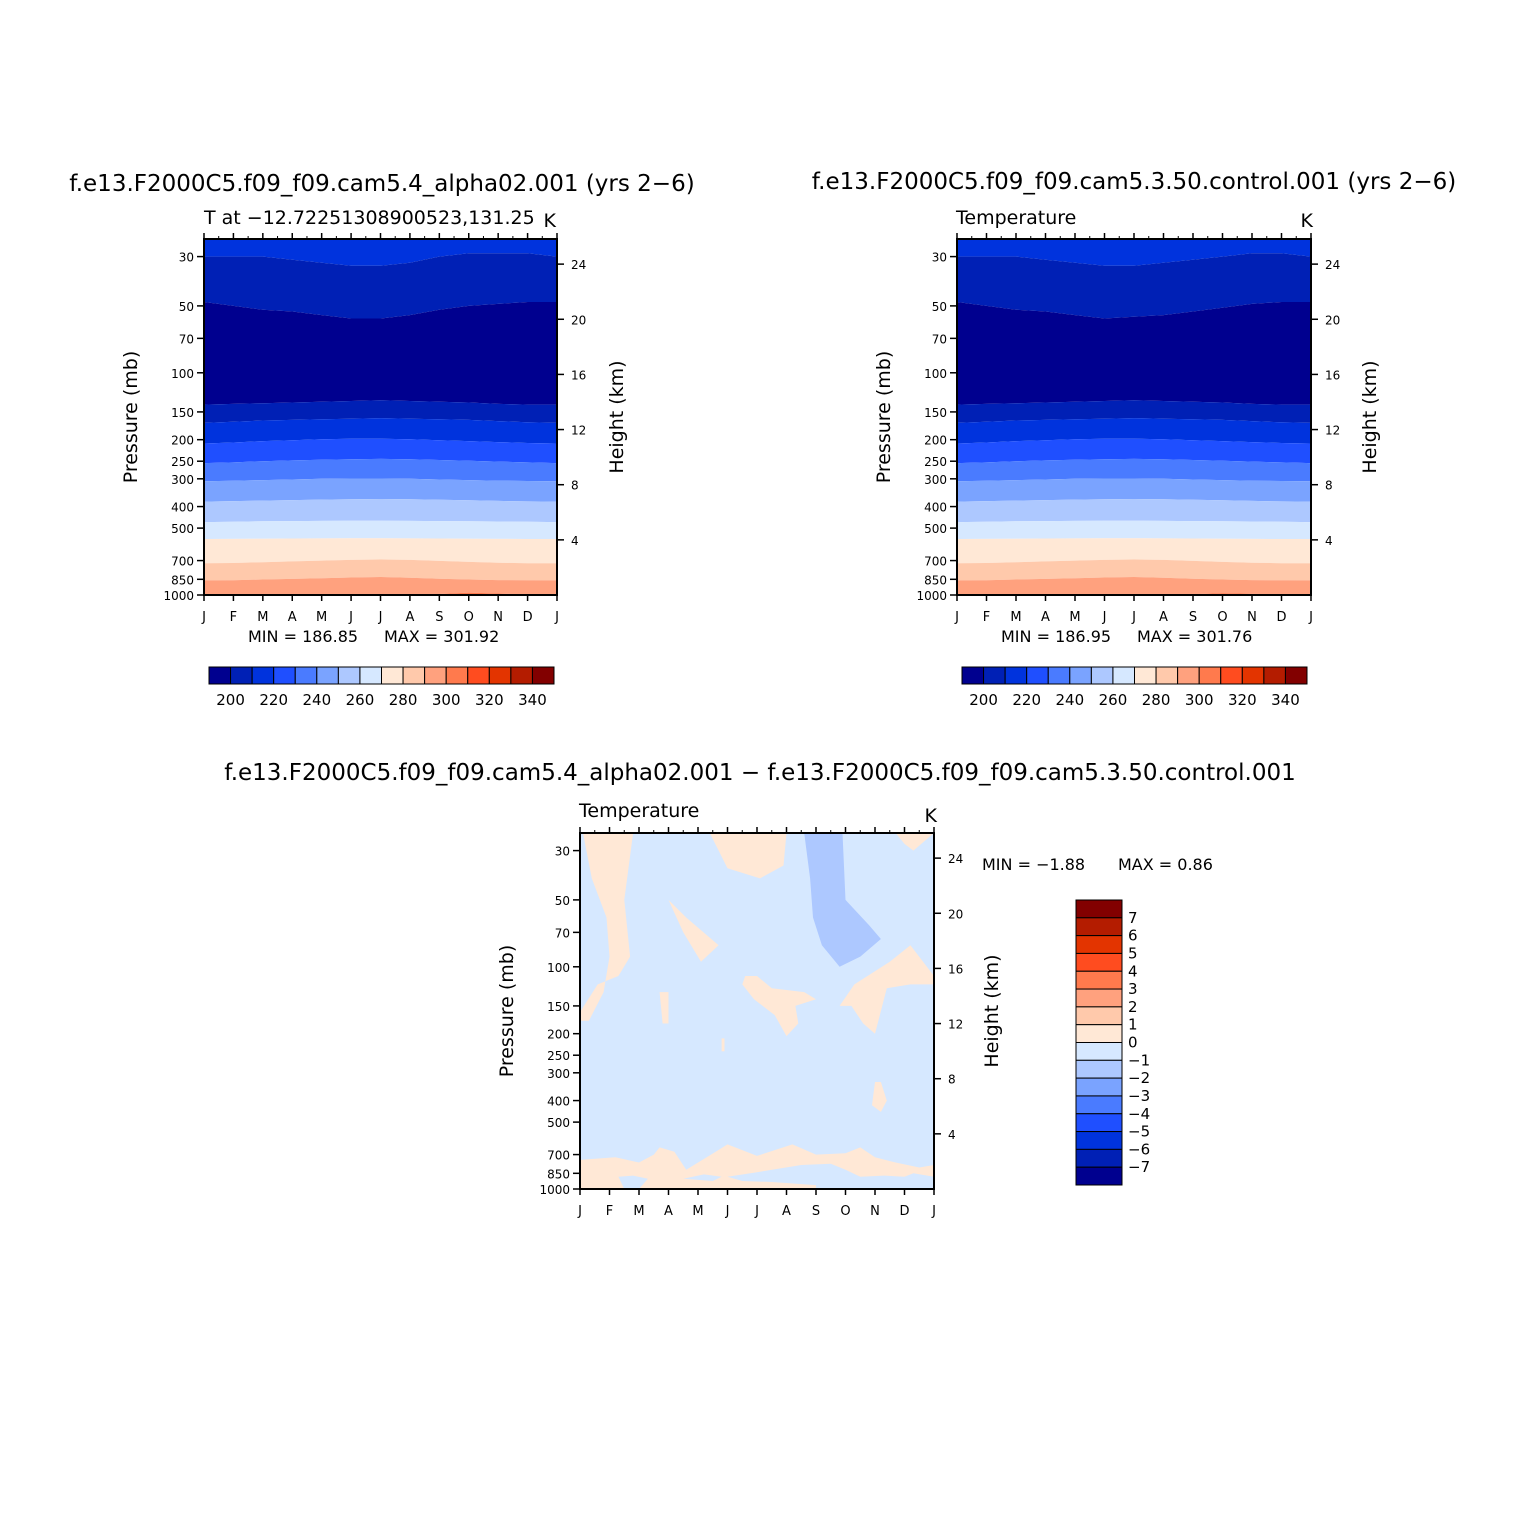 The height and width of the screenshot is (1516, 1516). What do you see at coordinates (316, 700) in the screenshot?
I see `colorbar-label: 240` at bounding box center [316, 700].